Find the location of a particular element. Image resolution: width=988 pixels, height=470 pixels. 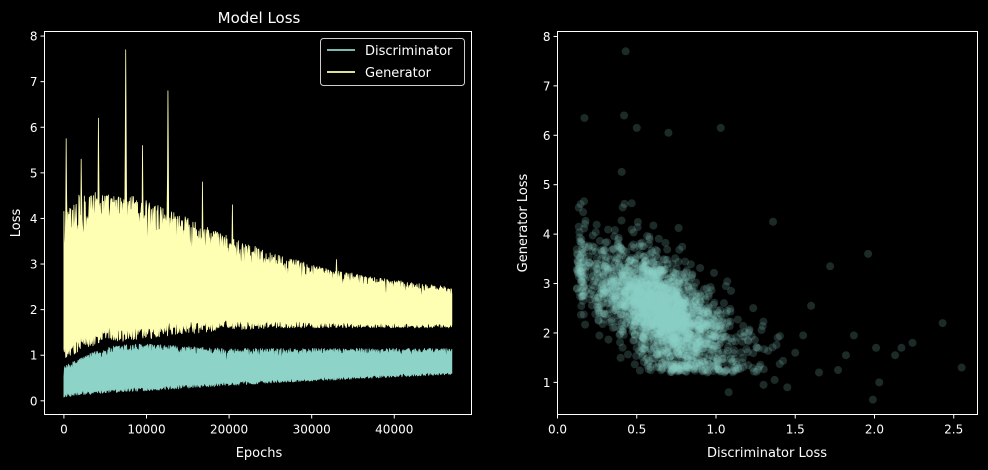

legend: Discriminator Generator is located at coordinates (392, 62).